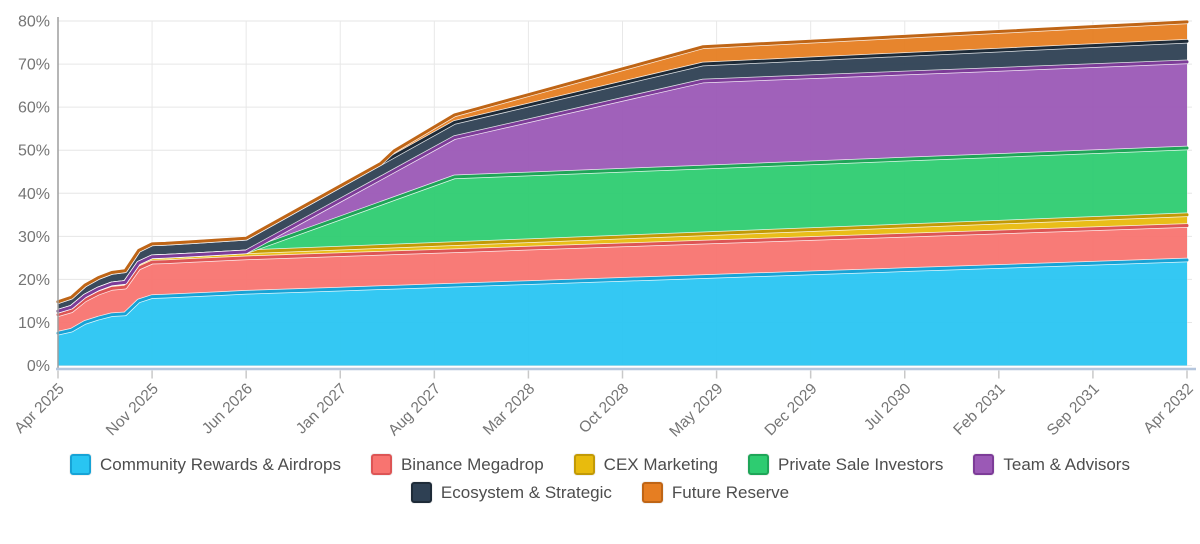 The width and height of the screenshot is (1200, 544). I want to click on y-axis-label: 20%, so click(34, 280).